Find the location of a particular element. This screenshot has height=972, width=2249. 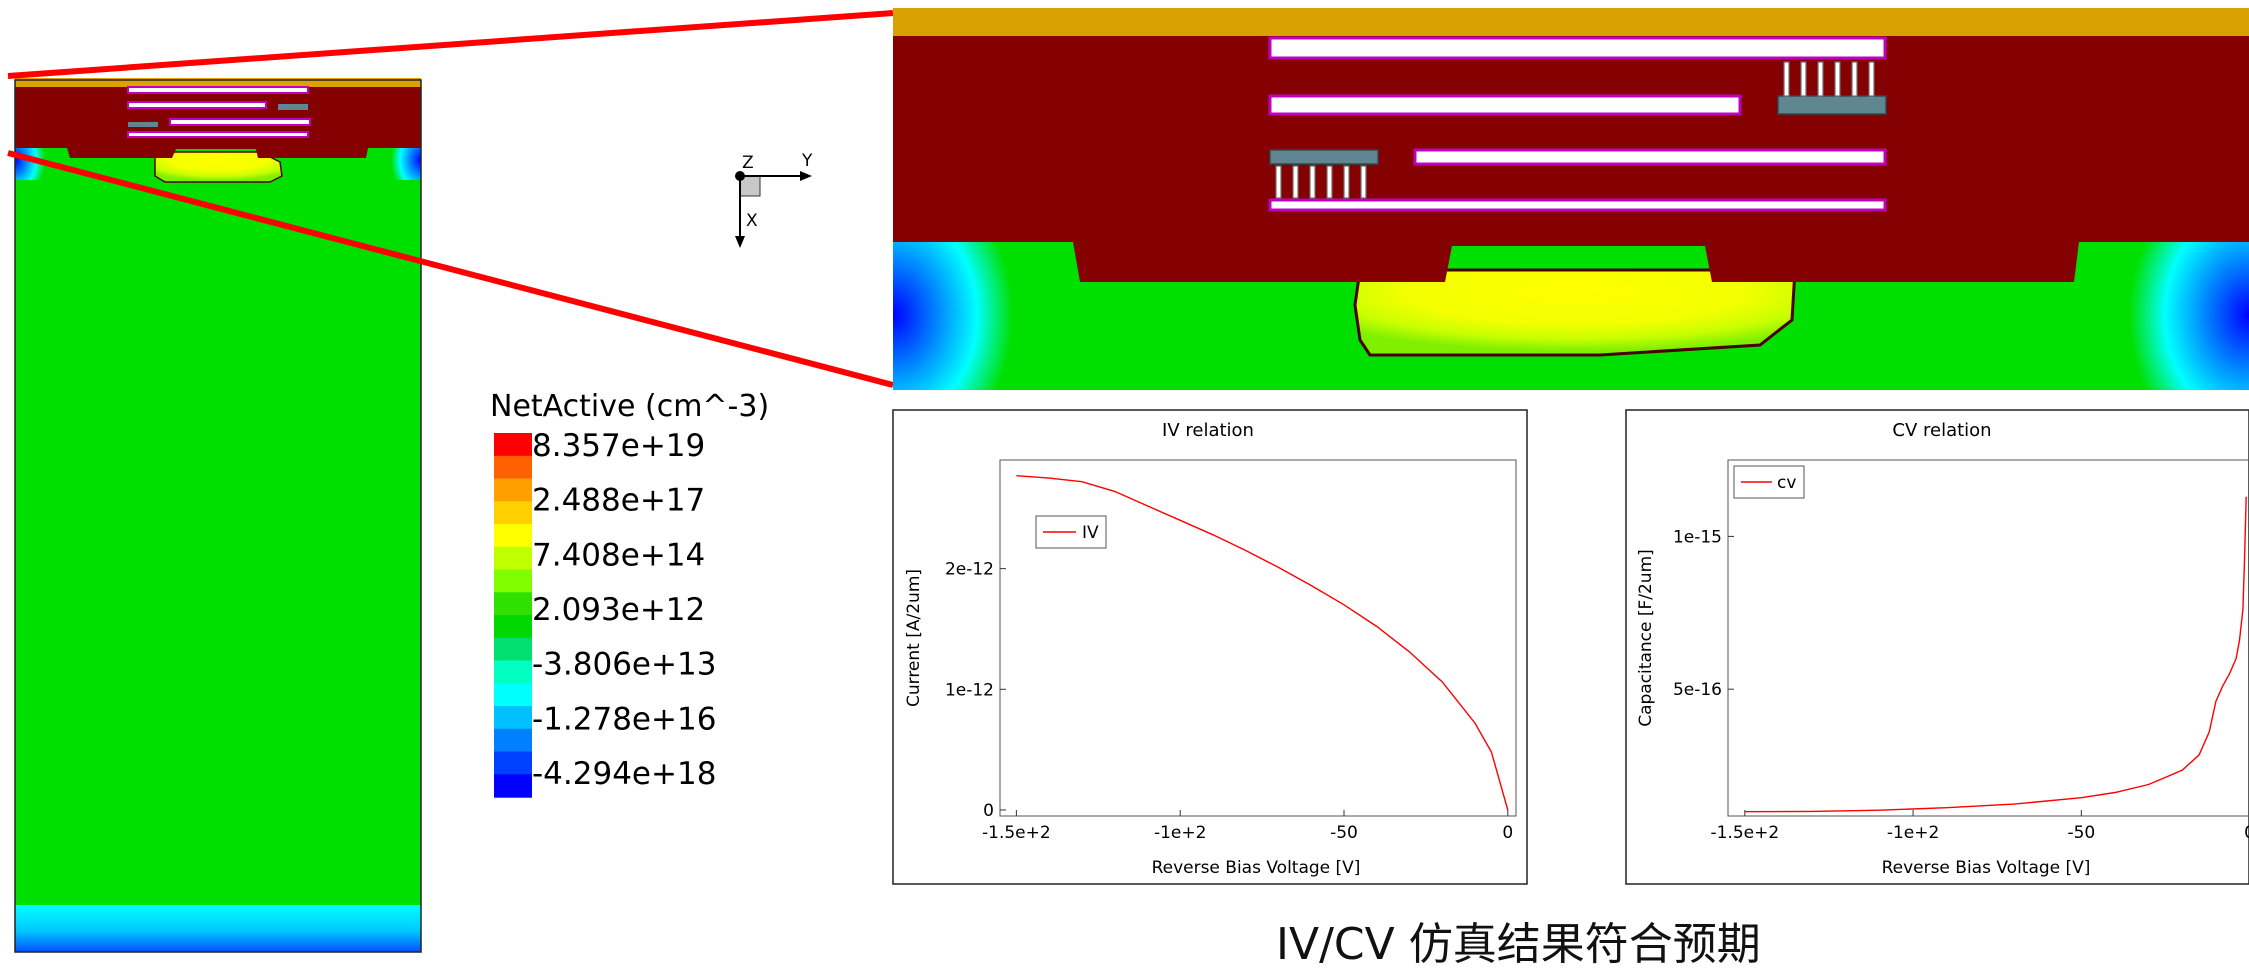

axis-label-x: X is located at coordinates (752, 221).